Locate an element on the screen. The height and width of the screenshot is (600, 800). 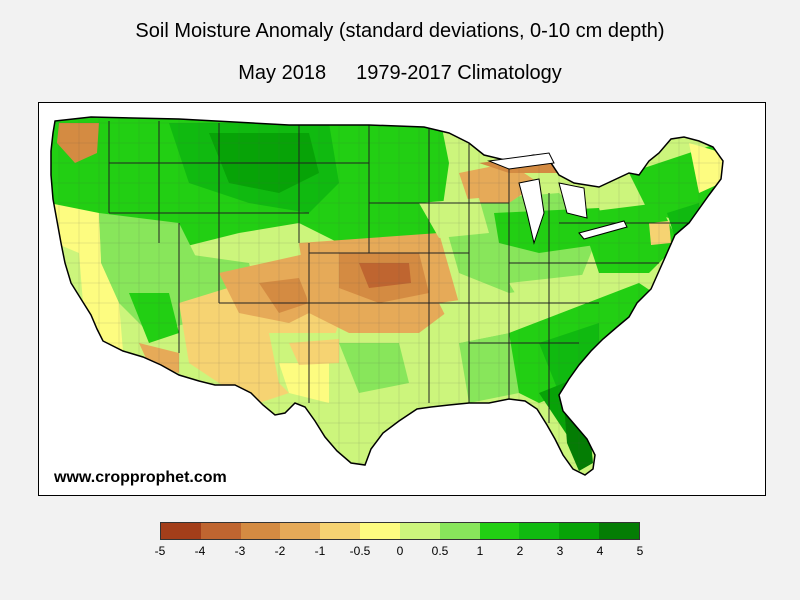
legend-tick-label: 5 is located at coordinates (640, 551).